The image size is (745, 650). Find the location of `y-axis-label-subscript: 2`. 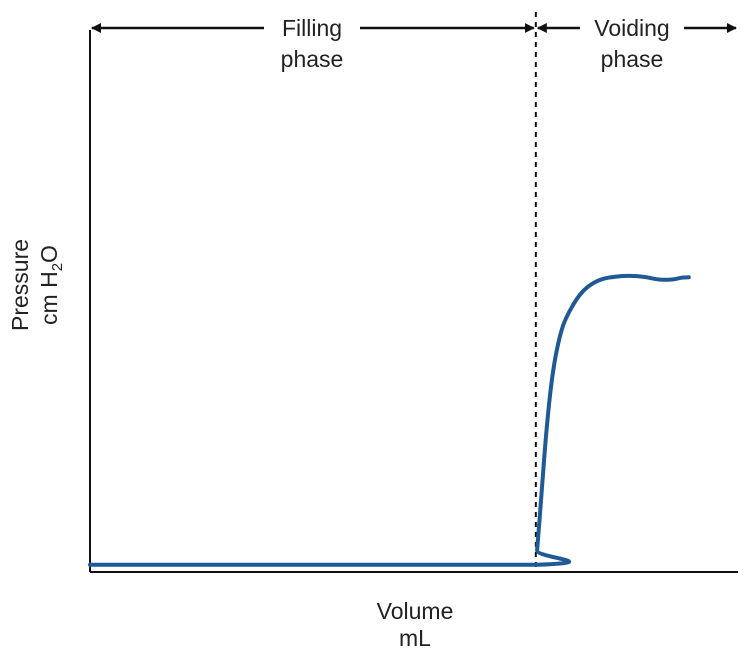

y-axis-label-subscript: 2 is located at coordinates (57, 267).